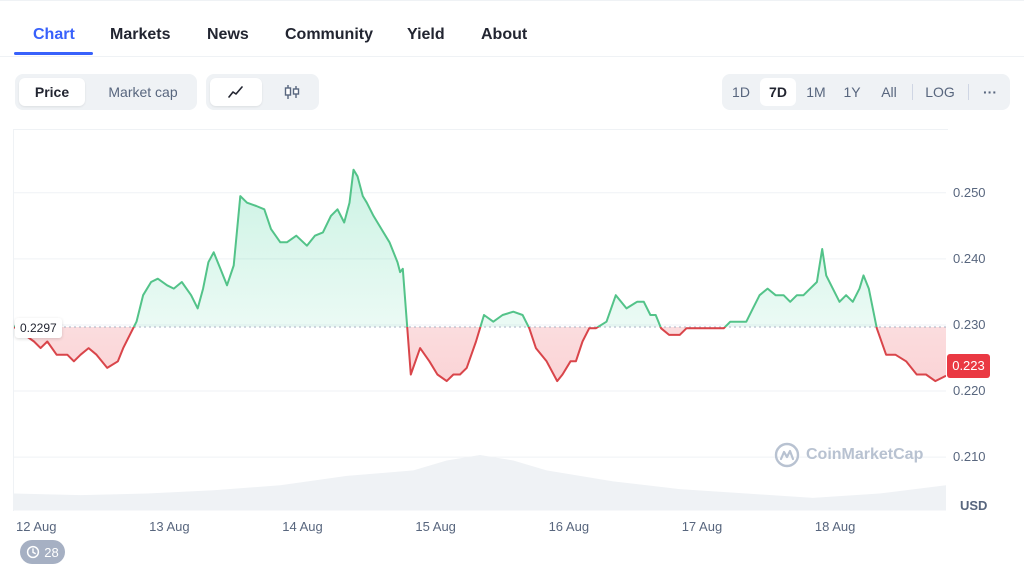  I want to click on top-border, so click(512, 0).